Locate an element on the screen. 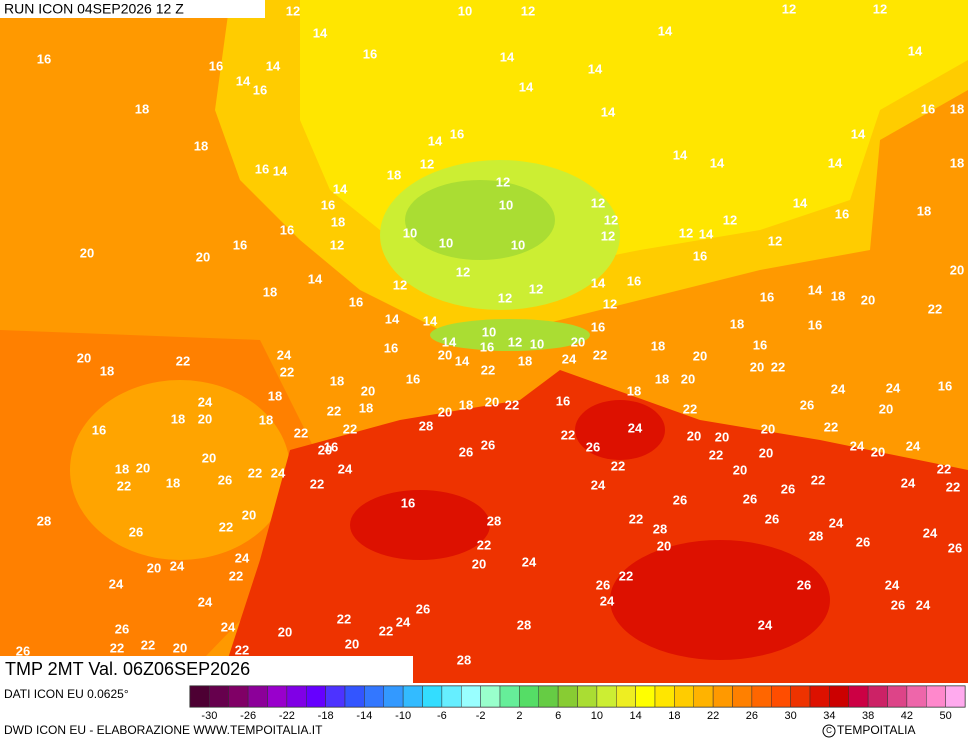 This screenshot has width=968, height=750. title-box is located at coordinates (132, 9).